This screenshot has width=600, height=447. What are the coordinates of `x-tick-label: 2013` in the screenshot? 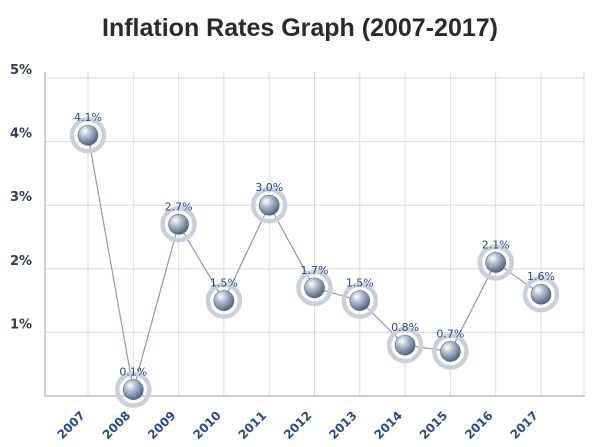 It's located at (343, 425).